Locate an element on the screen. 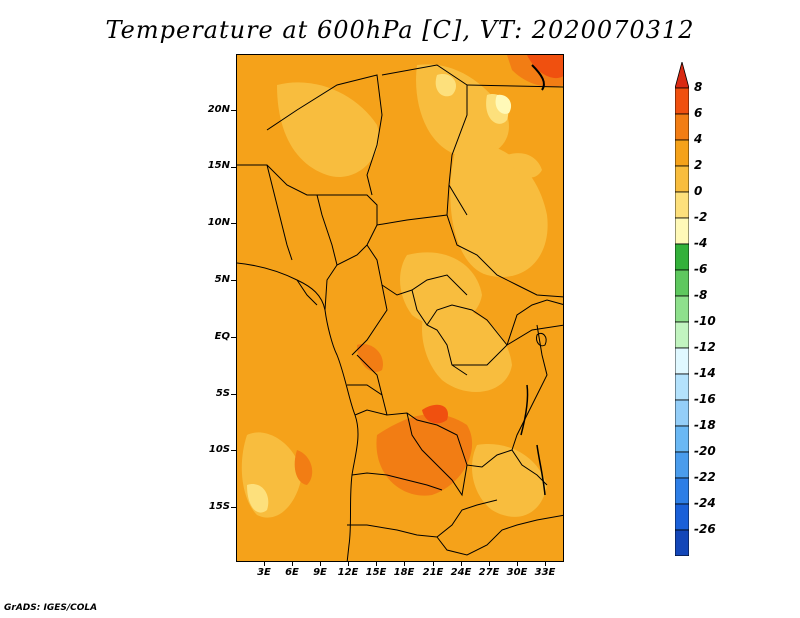  colorbar is located at coordinates (682, 309).